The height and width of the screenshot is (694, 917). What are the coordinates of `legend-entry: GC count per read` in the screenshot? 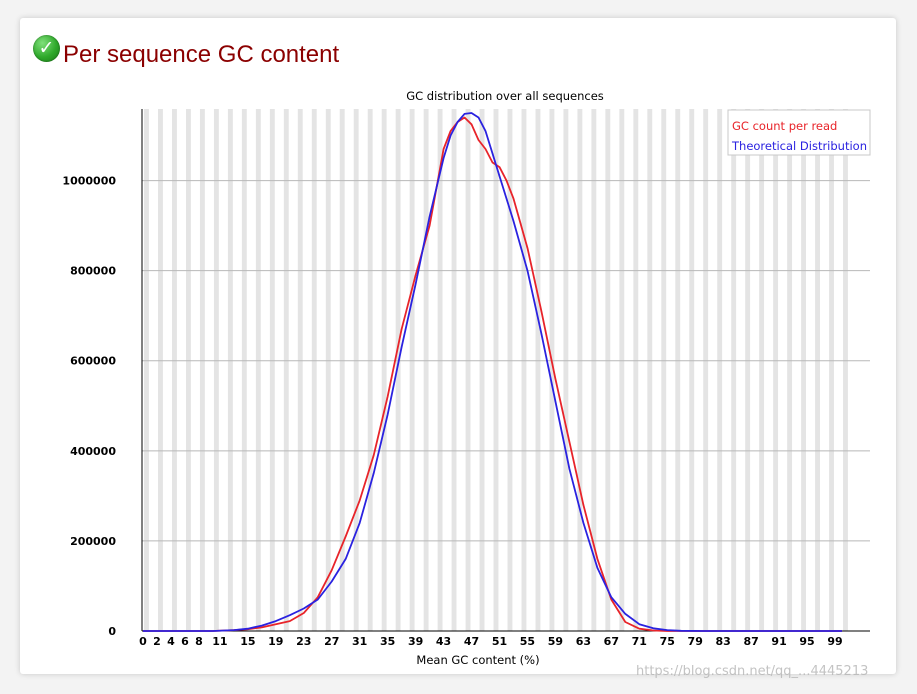 It's located at (784, 126).